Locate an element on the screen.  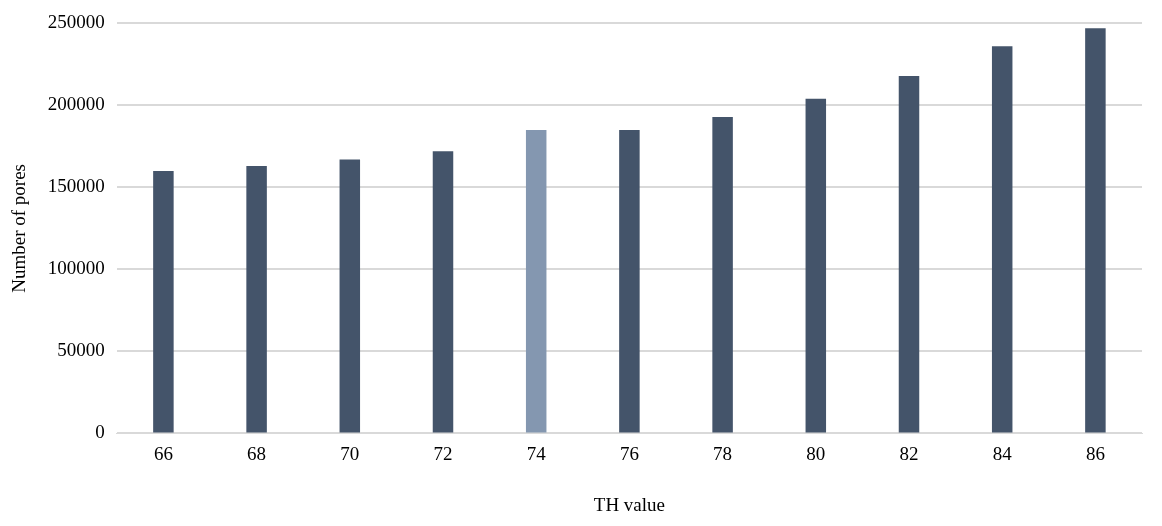
x-tick-label: 74 is located at coordinates (536, 453).